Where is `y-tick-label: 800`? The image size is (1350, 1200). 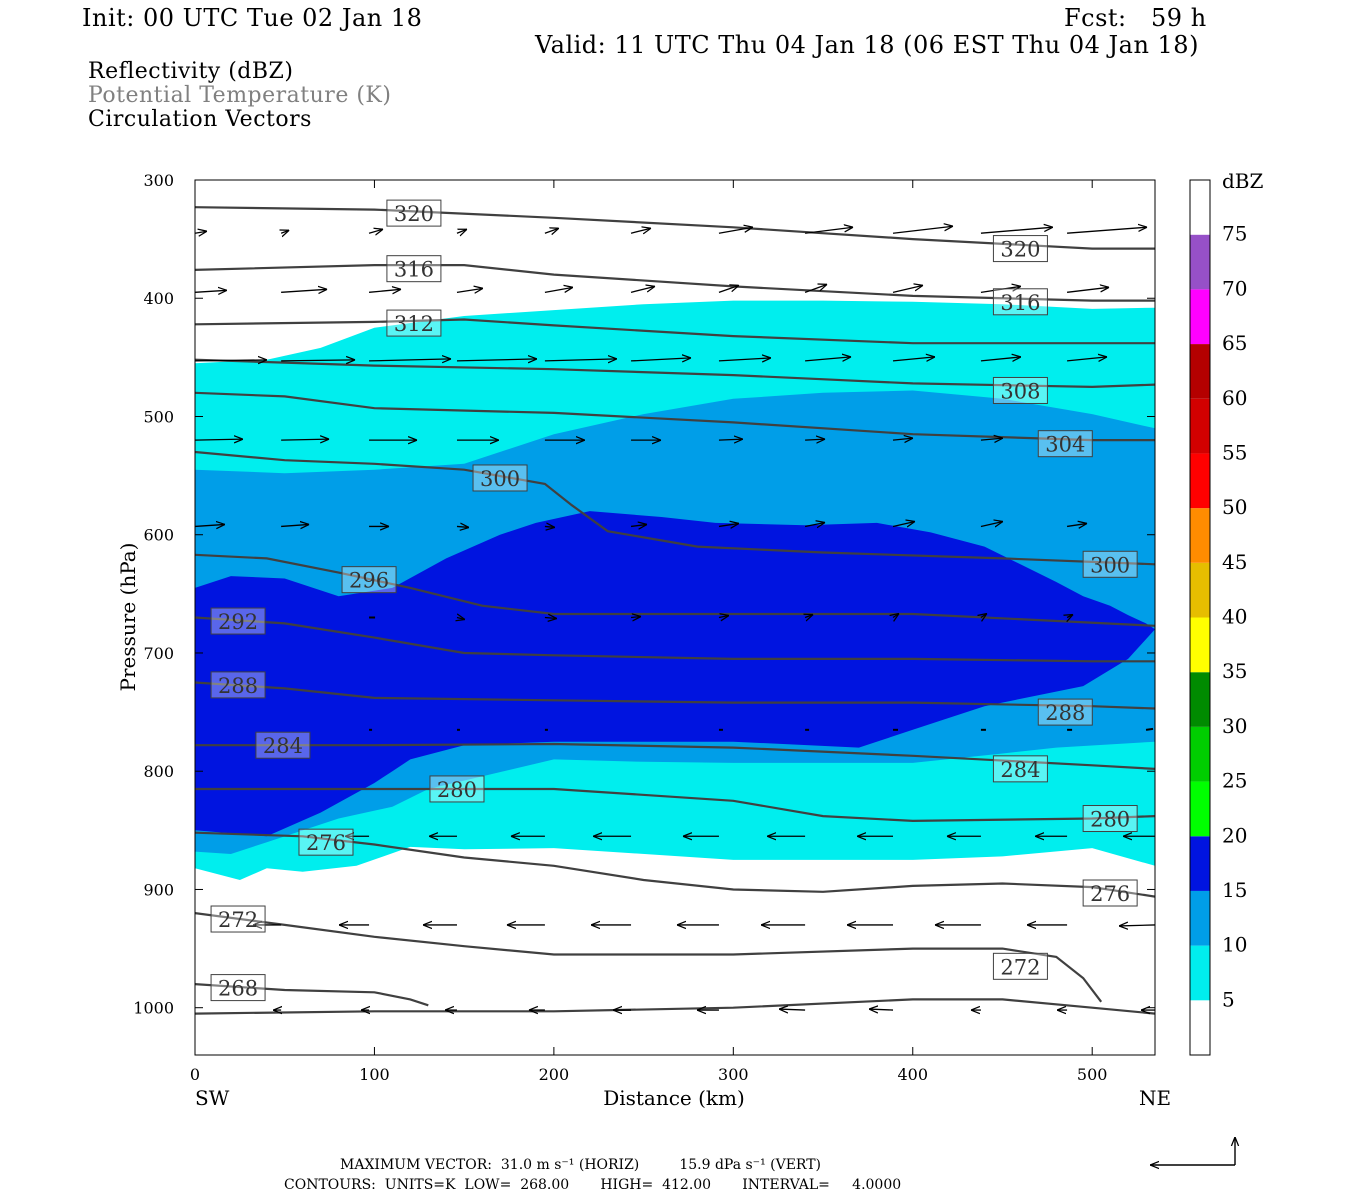 y-tick-label: 800 is located at coordinates (158, 771).